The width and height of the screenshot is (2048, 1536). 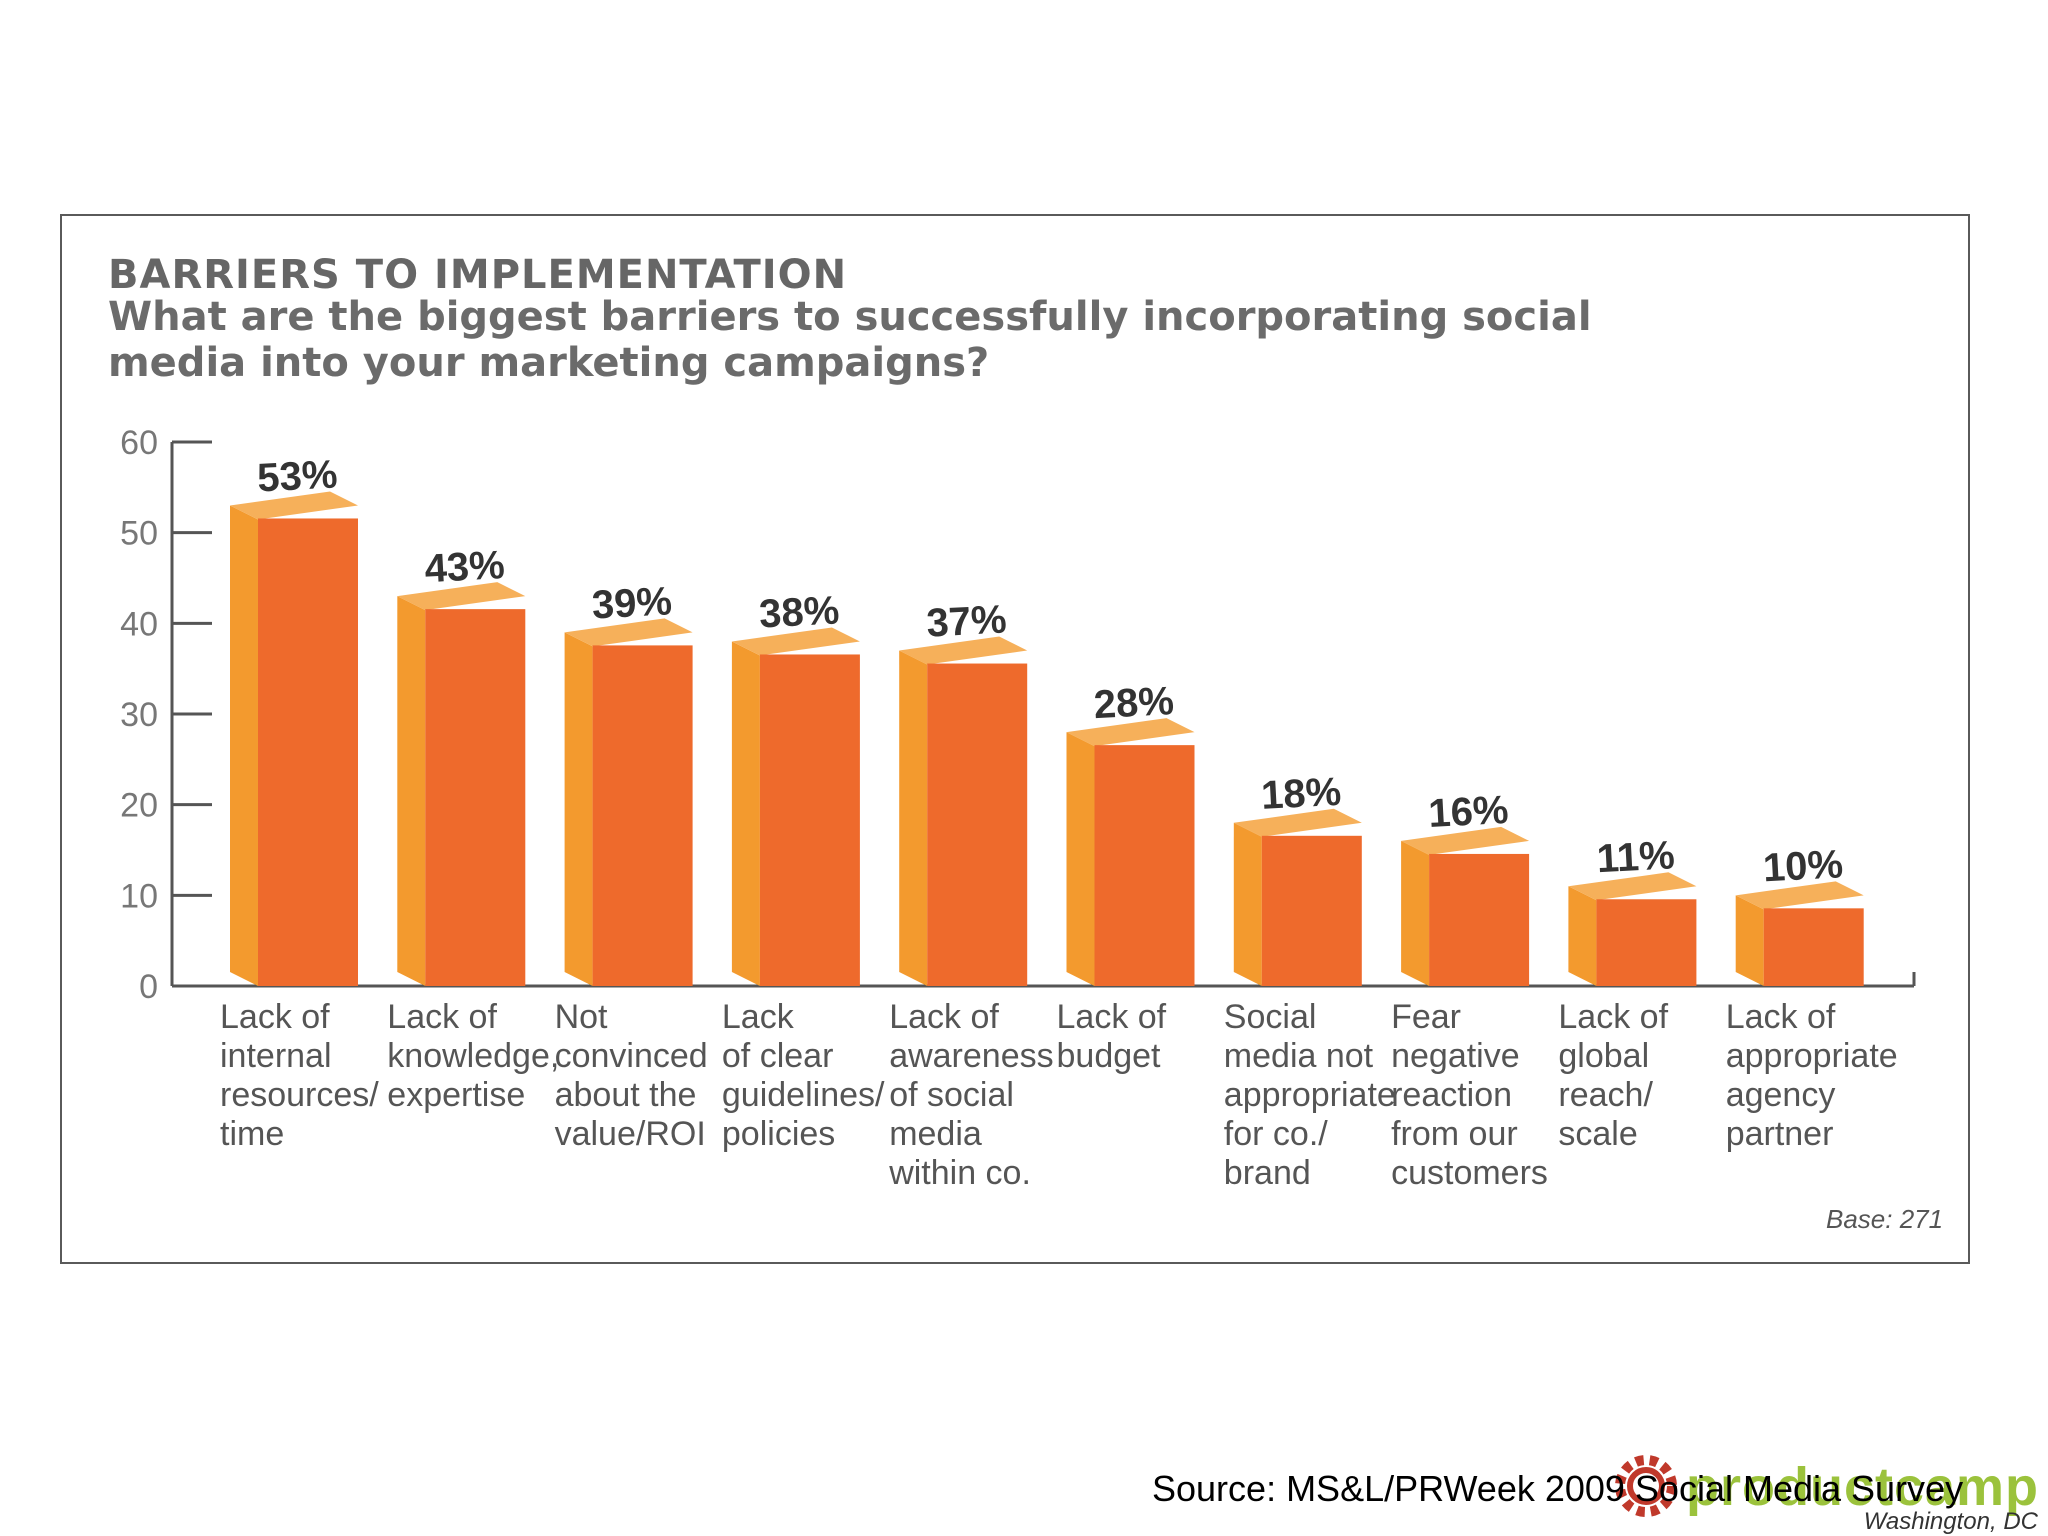 I want to click on category-label-line: reaction, so click(x=1451, y=1095).